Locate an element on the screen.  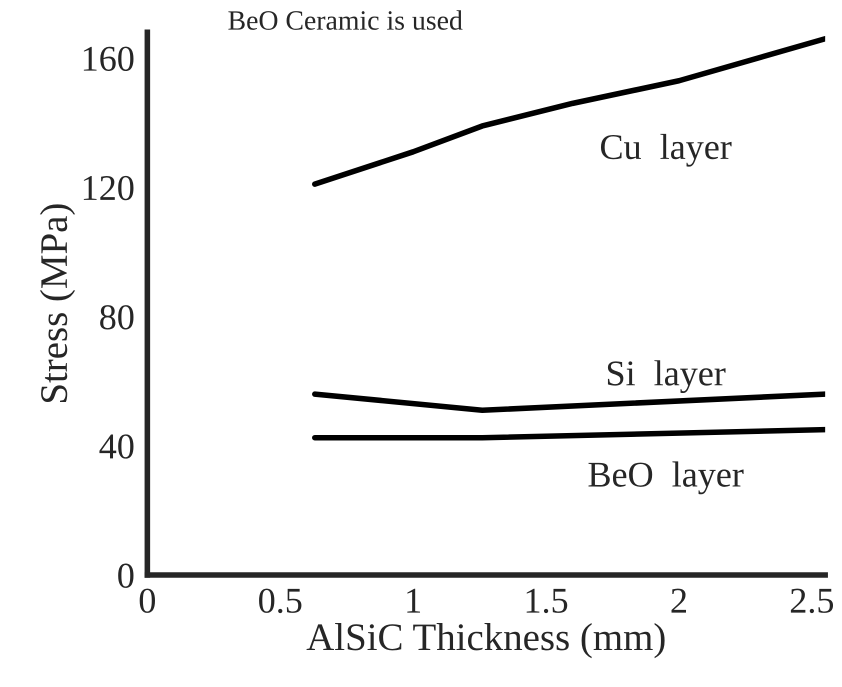
x-tick-label: 1.5 is located at coordinates (547, 601).